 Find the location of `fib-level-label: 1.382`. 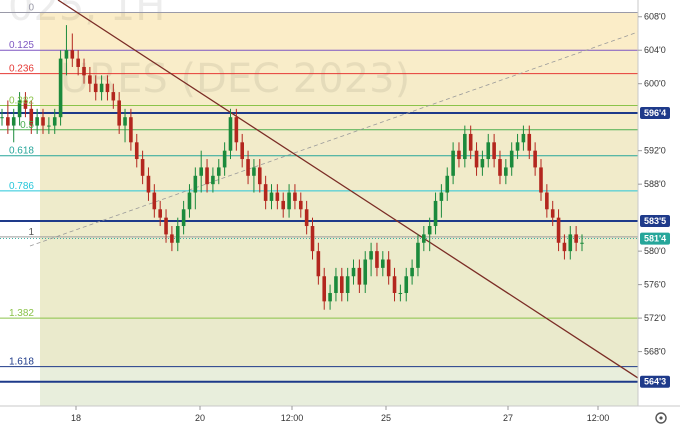

fib-level-label: 1.382 is located at coordinates (21, 313).